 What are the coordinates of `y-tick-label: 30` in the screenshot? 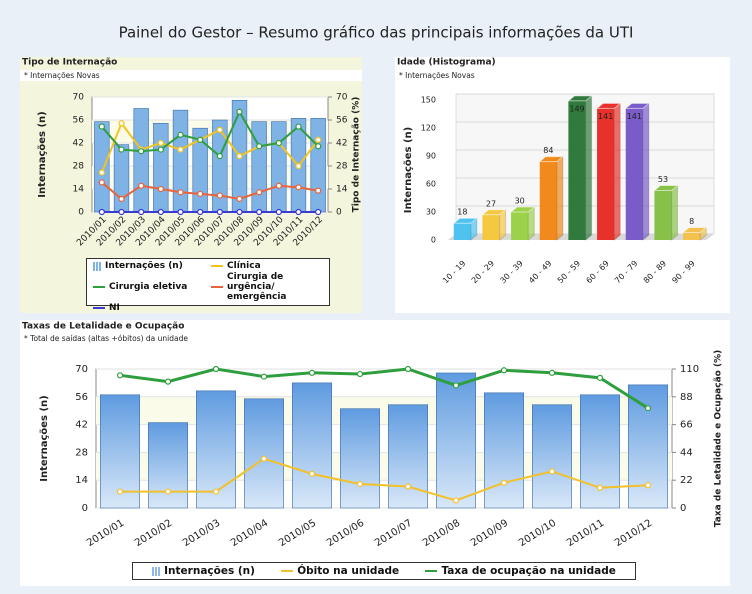 It's located at (431, 212).